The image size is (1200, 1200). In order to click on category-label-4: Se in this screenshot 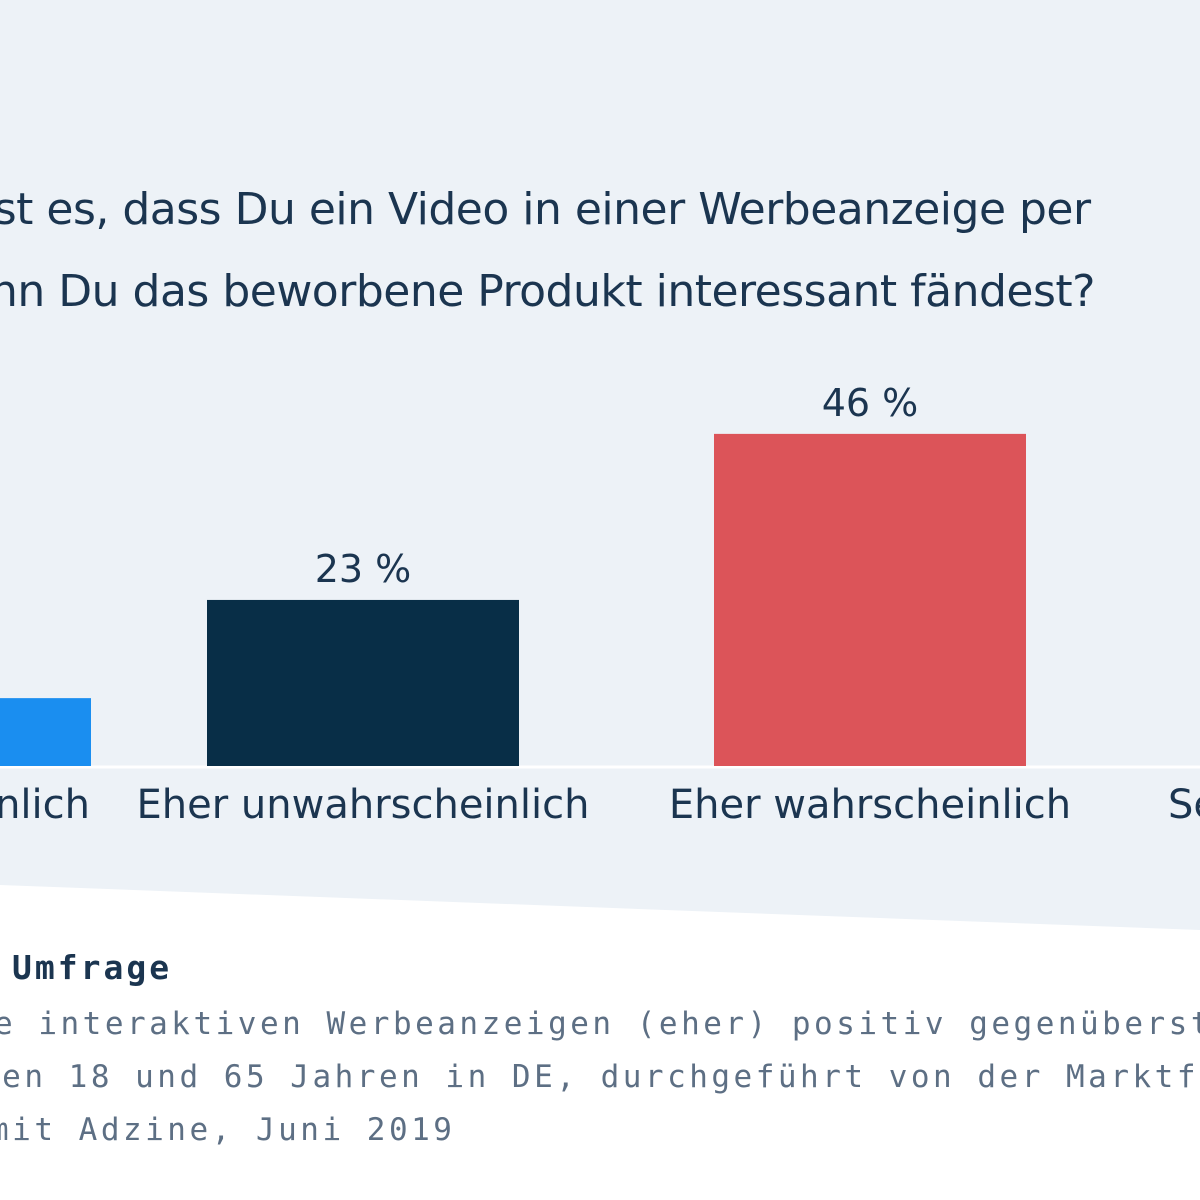, I will do `click(1184, 805)`.